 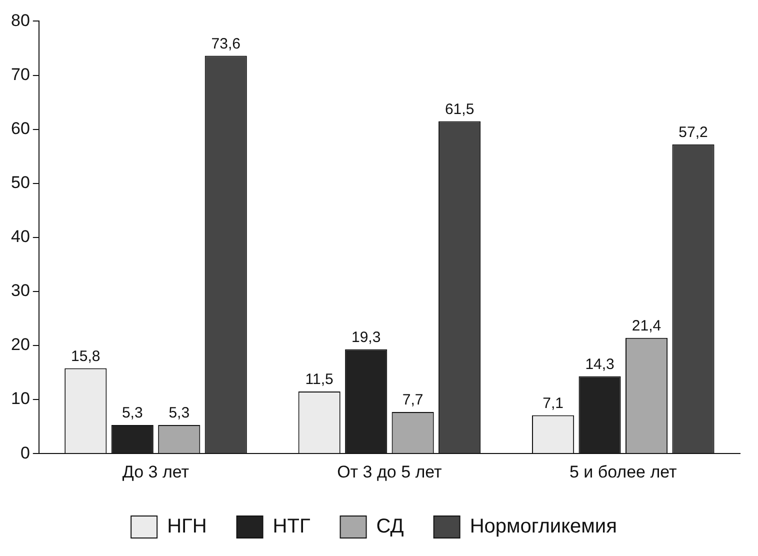 I want to click on legend-label: СД, so click(x=390, y=527).